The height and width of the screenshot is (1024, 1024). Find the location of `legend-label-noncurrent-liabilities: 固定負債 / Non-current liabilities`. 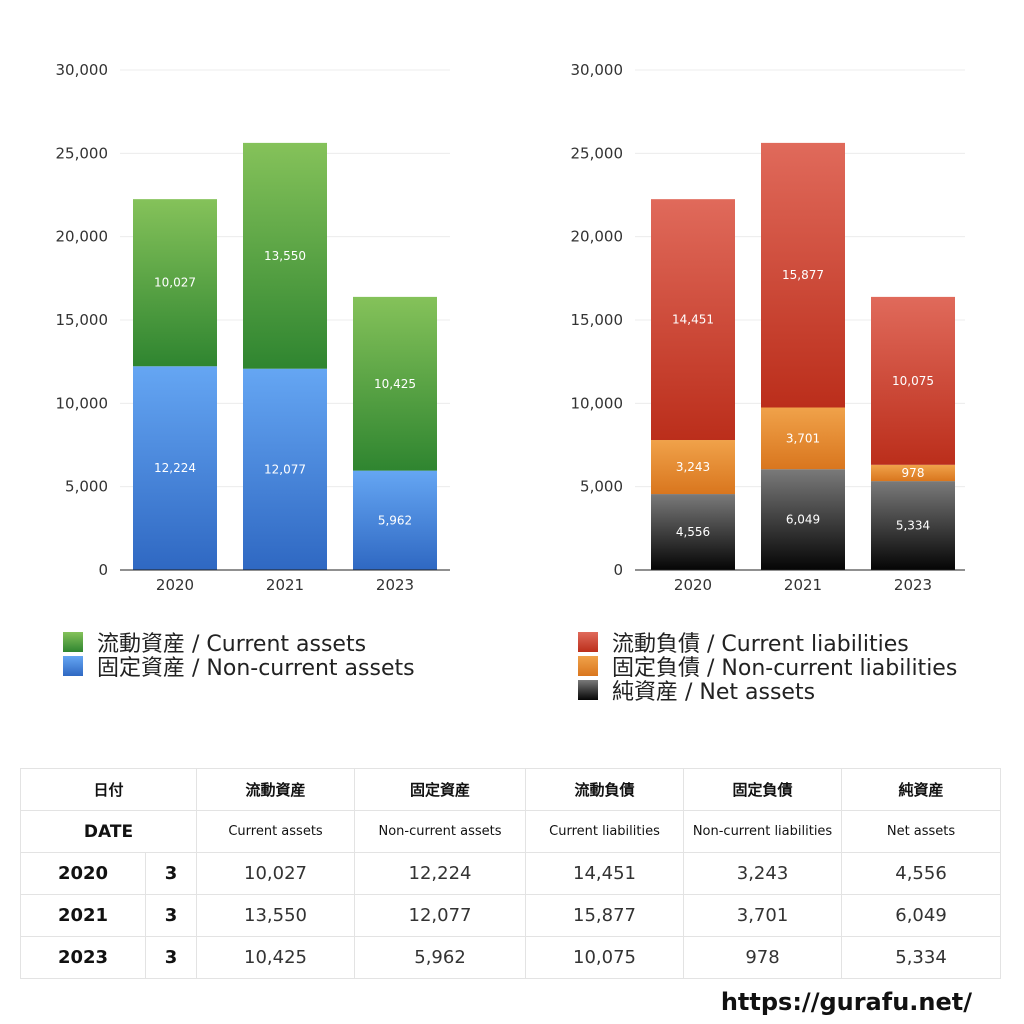

legend-label-noncurrent-liabilities: 固定負債 / Non-current liabilities is located at coordinates (785, 668).